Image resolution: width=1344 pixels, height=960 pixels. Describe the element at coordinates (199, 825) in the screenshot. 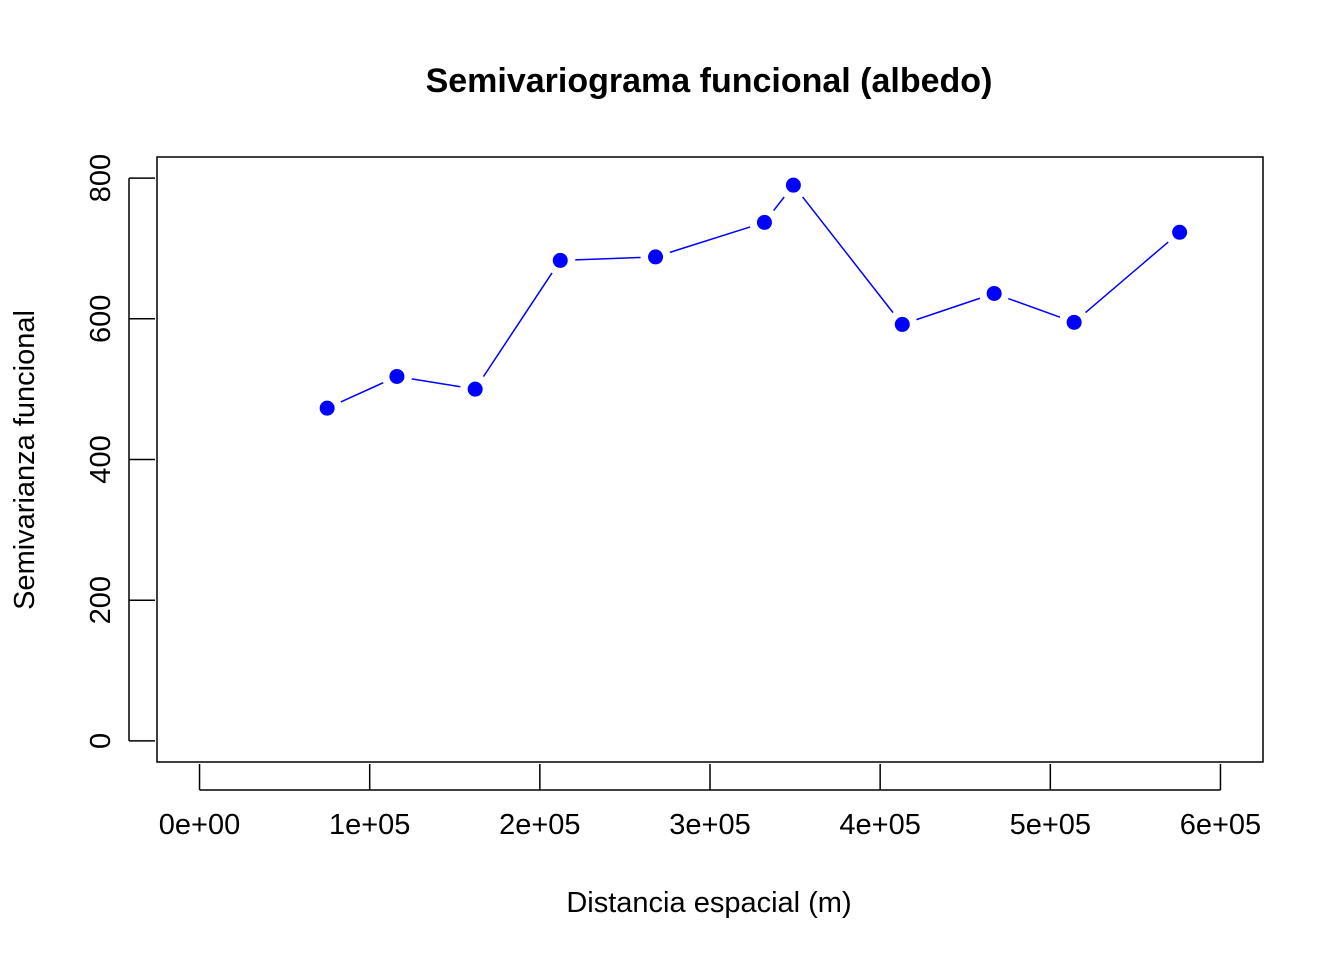

I see `x-tick-label: 0e+00` at that location.